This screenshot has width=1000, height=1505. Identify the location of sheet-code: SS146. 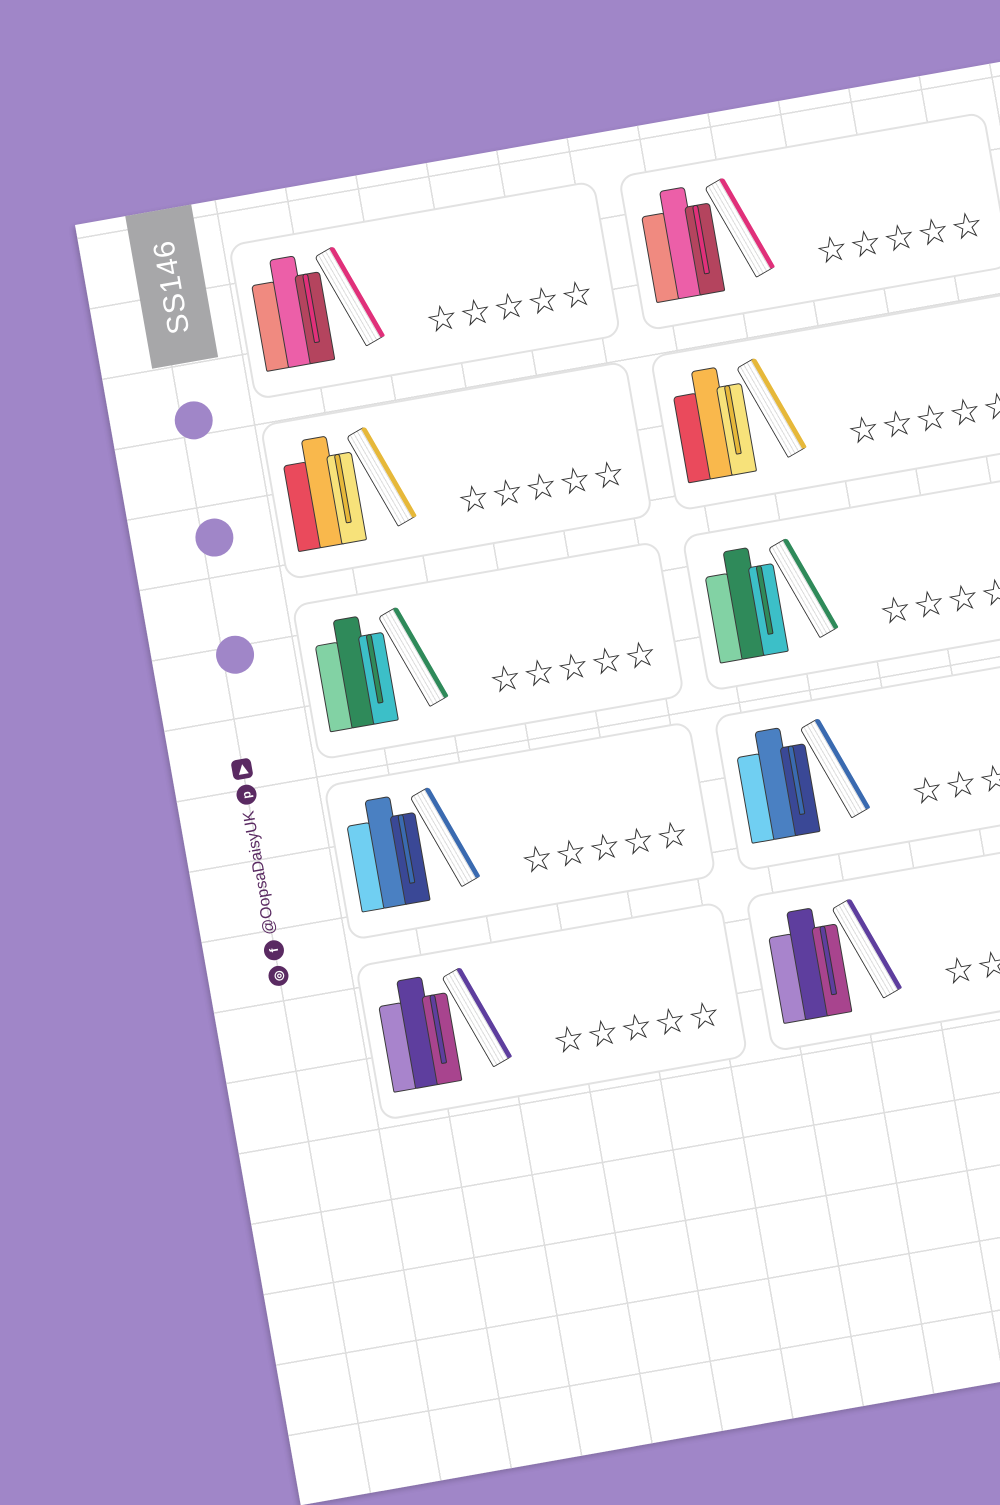
(171, 287).